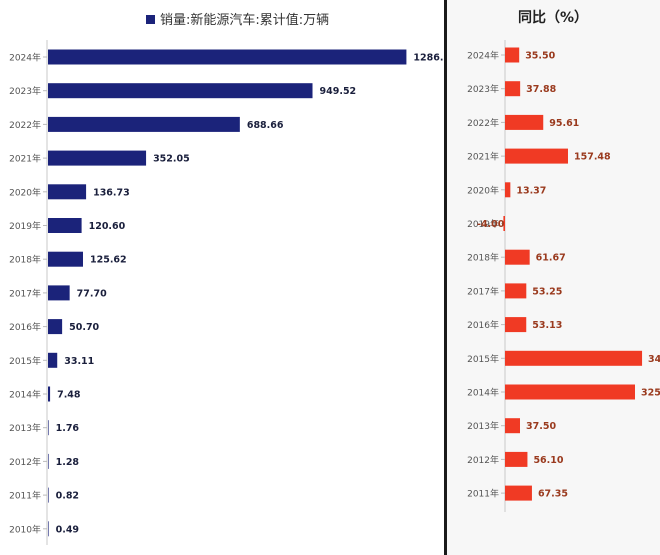  What do you see at coordinates (428, 58) in the screenshot?
I see `sales-value-label: 1286.60` at bounding box center [428, 58].